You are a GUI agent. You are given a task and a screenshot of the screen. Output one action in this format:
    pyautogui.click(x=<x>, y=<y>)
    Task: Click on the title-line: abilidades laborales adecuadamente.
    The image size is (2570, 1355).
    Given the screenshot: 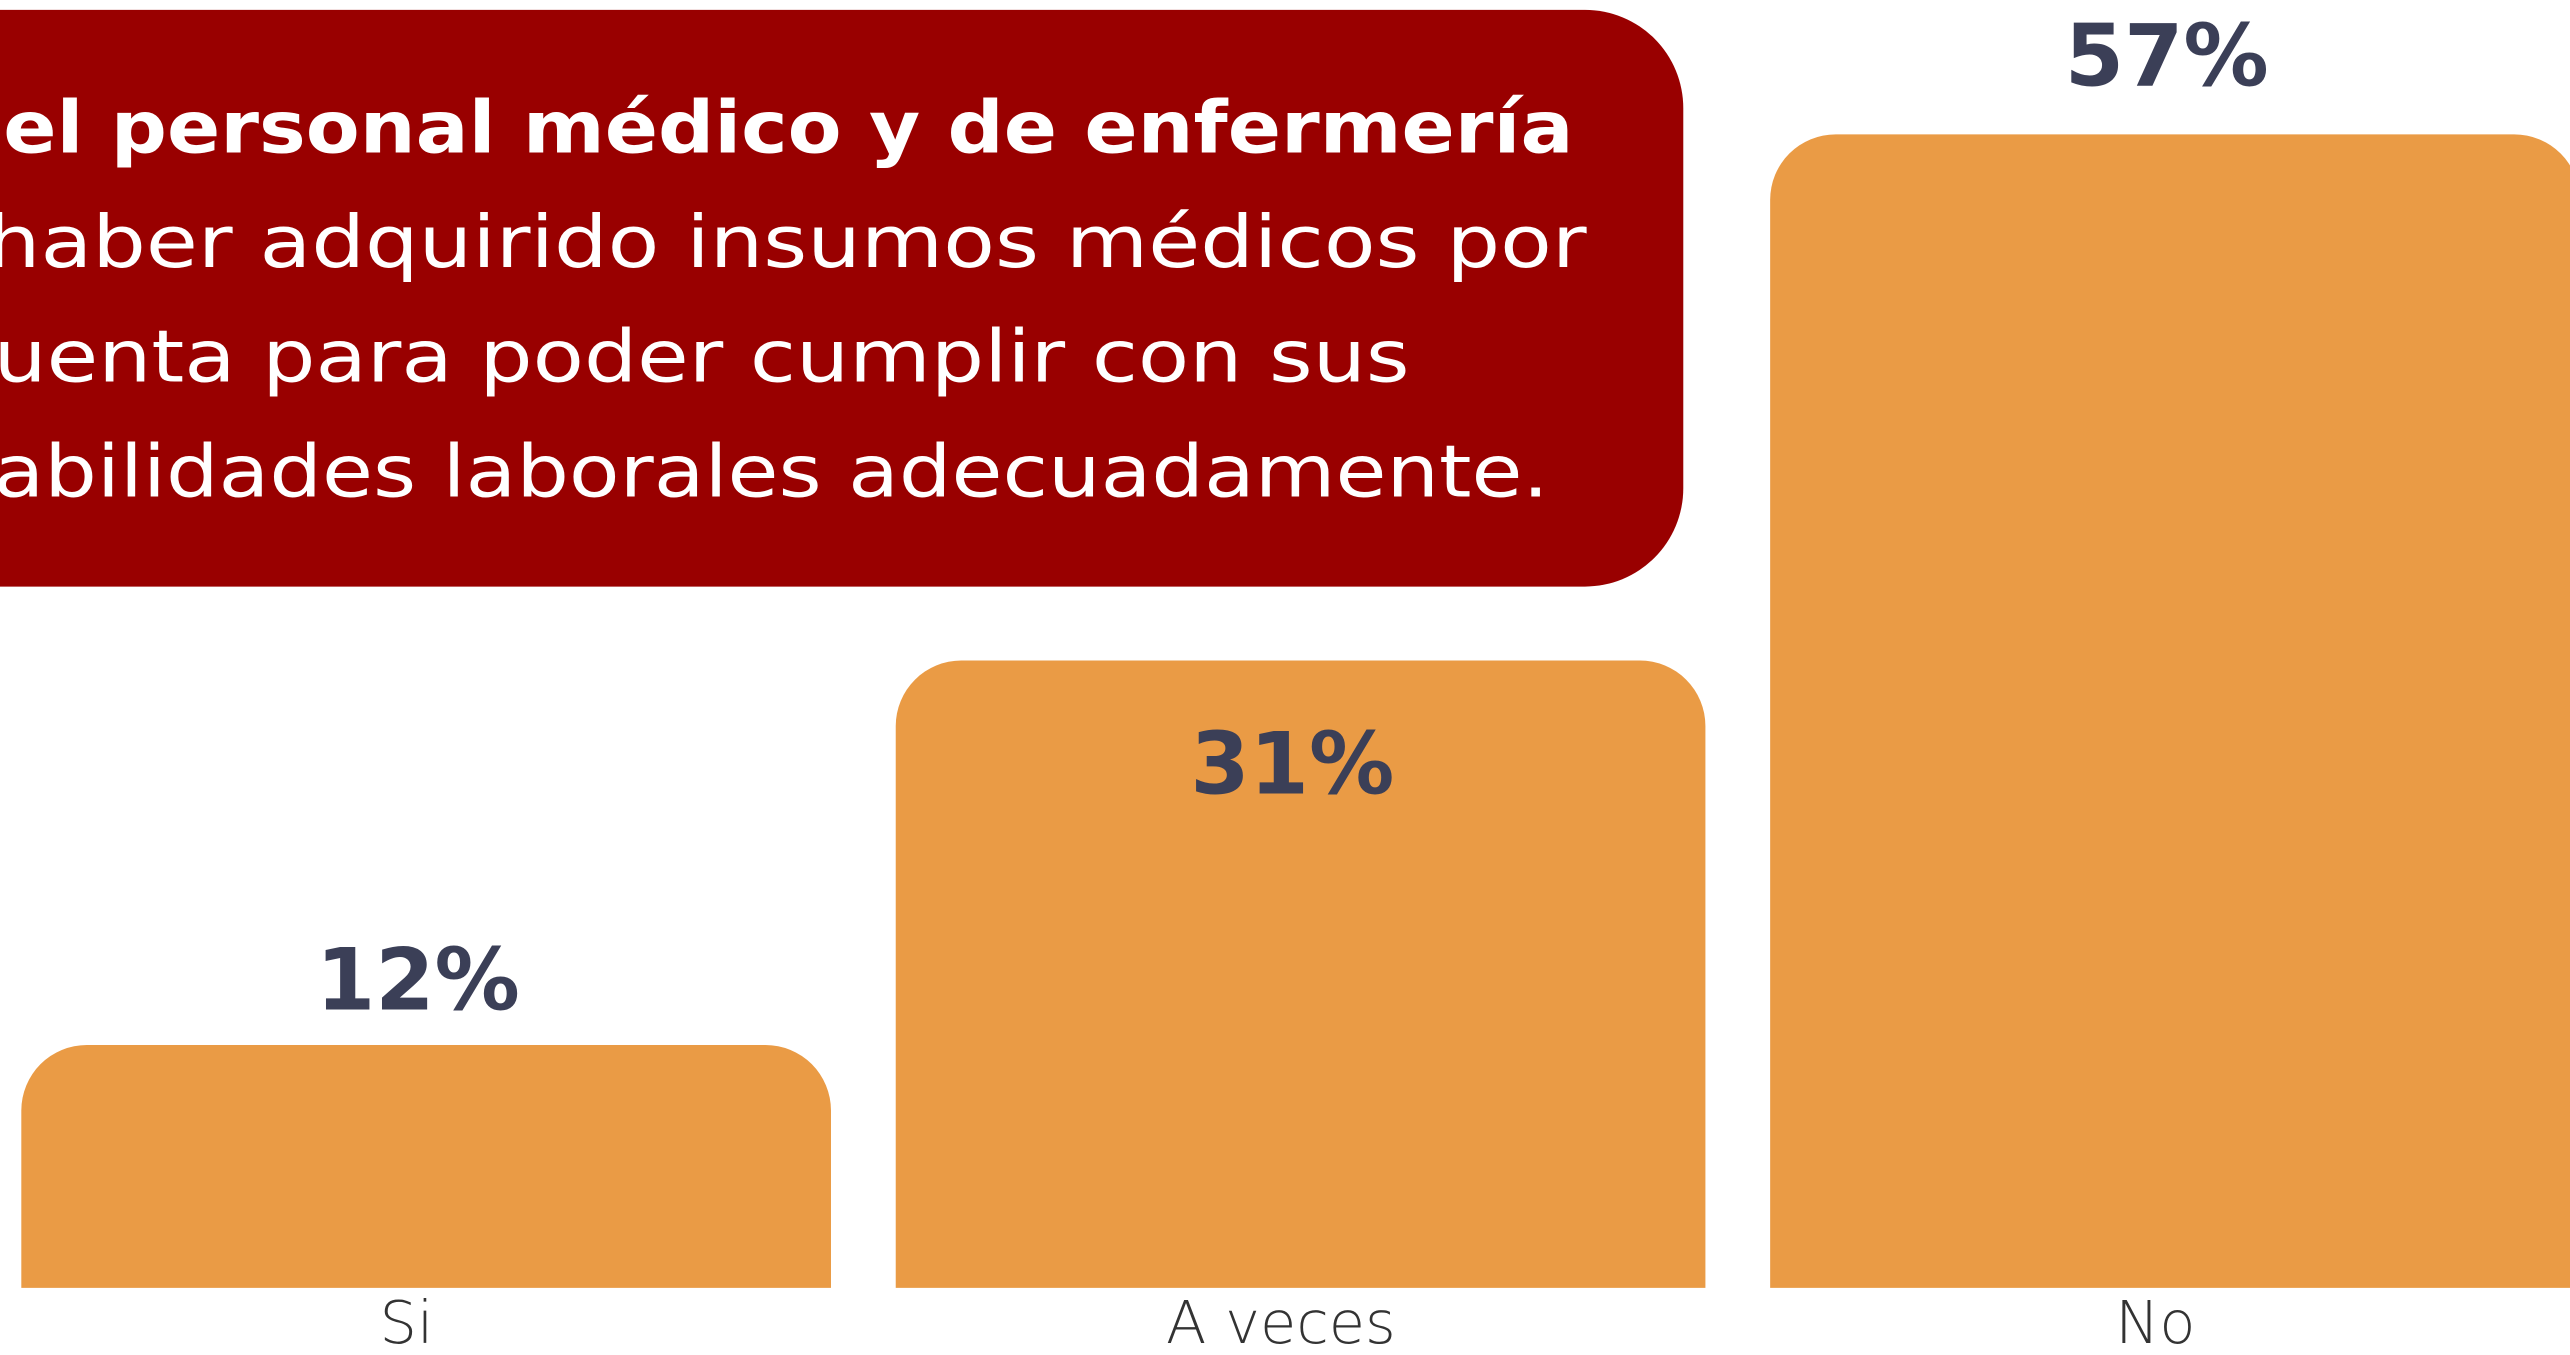 What is the action you would take?
    pyautogui.click(x=774, y=472)
    